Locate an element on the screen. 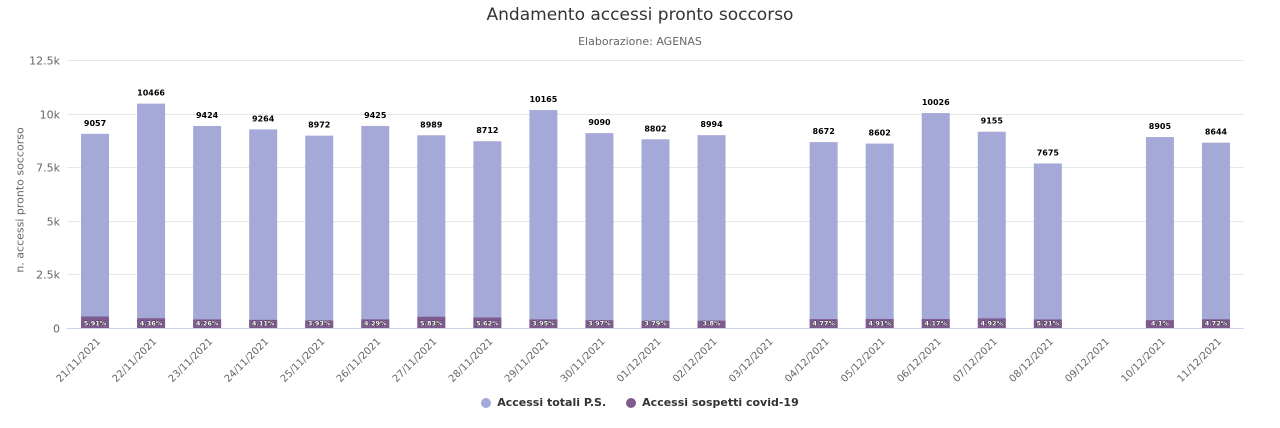  x-tick-label: 30/11/2021 is located at coordinates (583, 360).